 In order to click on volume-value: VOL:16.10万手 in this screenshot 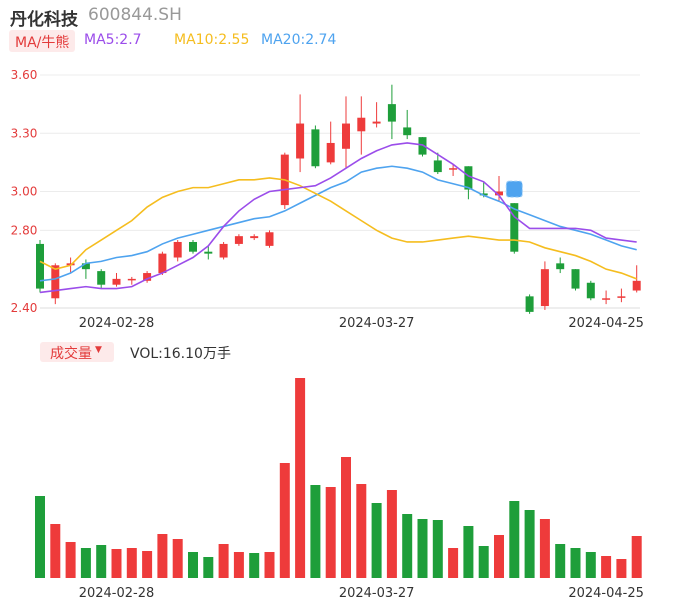, I will do `click(180, 354)`.